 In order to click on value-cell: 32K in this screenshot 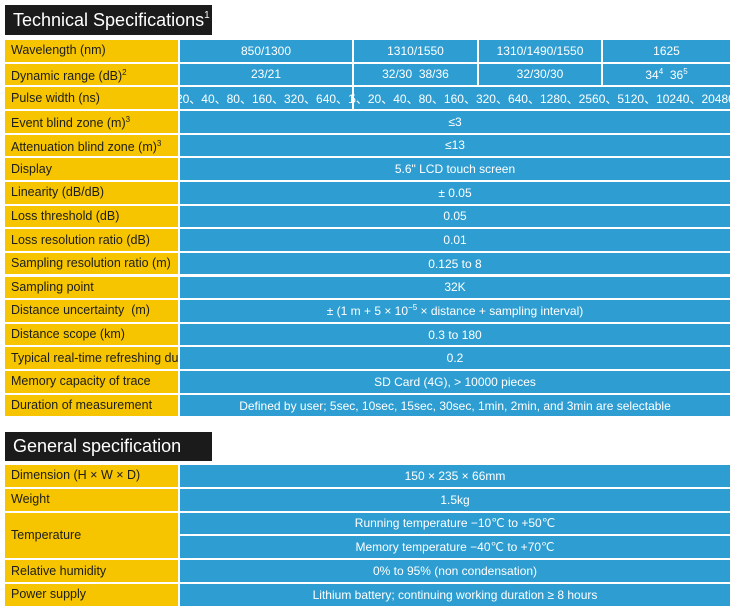, I will do `click(455, 287)`.